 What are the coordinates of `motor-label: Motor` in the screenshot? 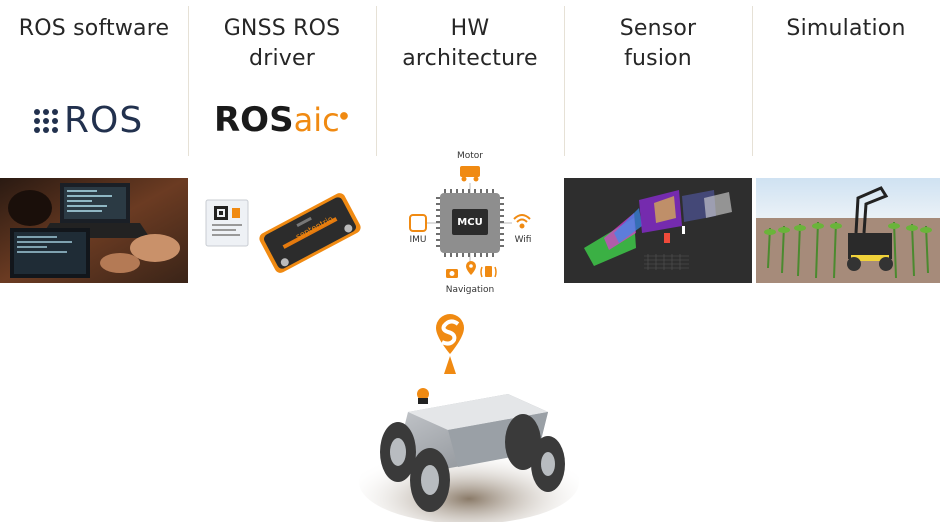 It's located at (469, 156).